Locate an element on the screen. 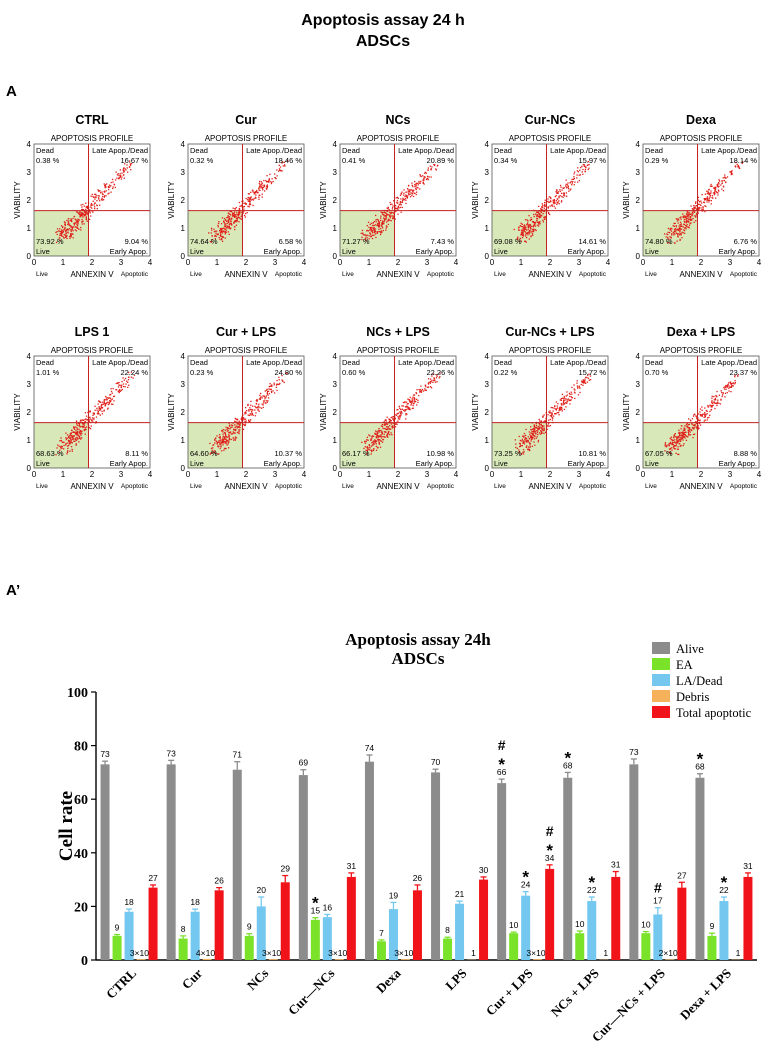 The width and height of the screenshot is (766, 1052). bar-total-apoptotic is located at coordinates (550, 914).